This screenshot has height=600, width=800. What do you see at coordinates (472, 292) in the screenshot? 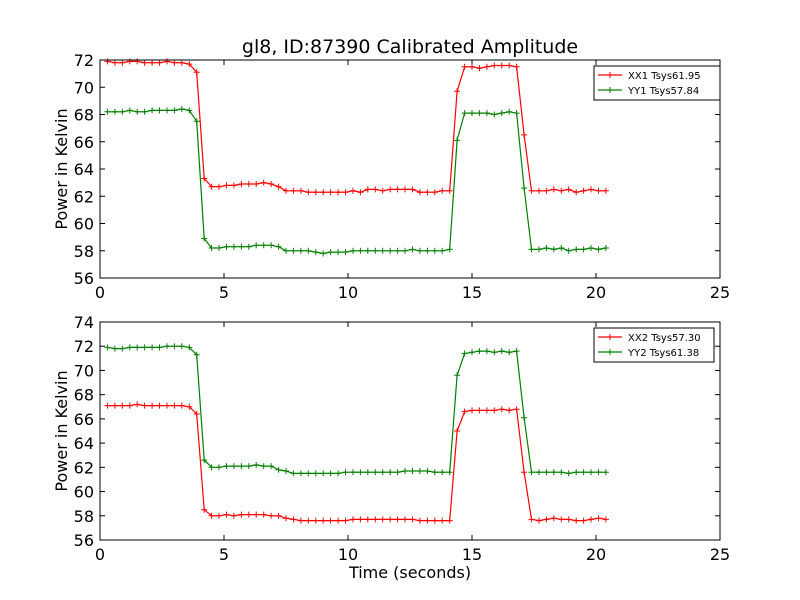
I see `x-tick-label: 15` at bounding box center [472, 292].